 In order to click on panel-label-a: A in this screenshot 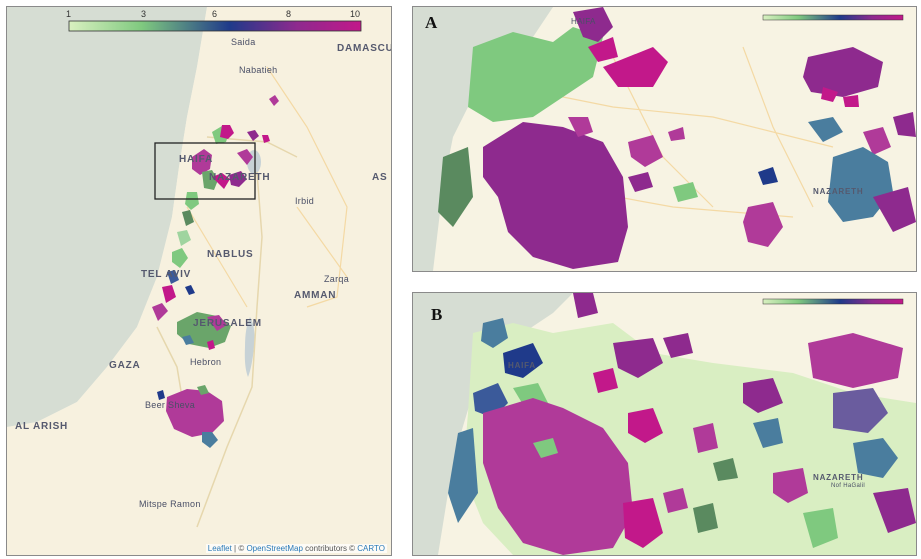, I will do `click(431, 22)`.